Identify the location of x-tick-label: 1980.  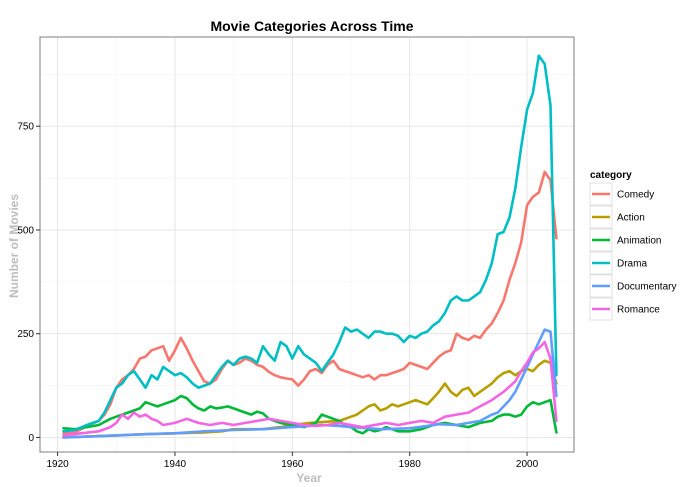
(410, 464).